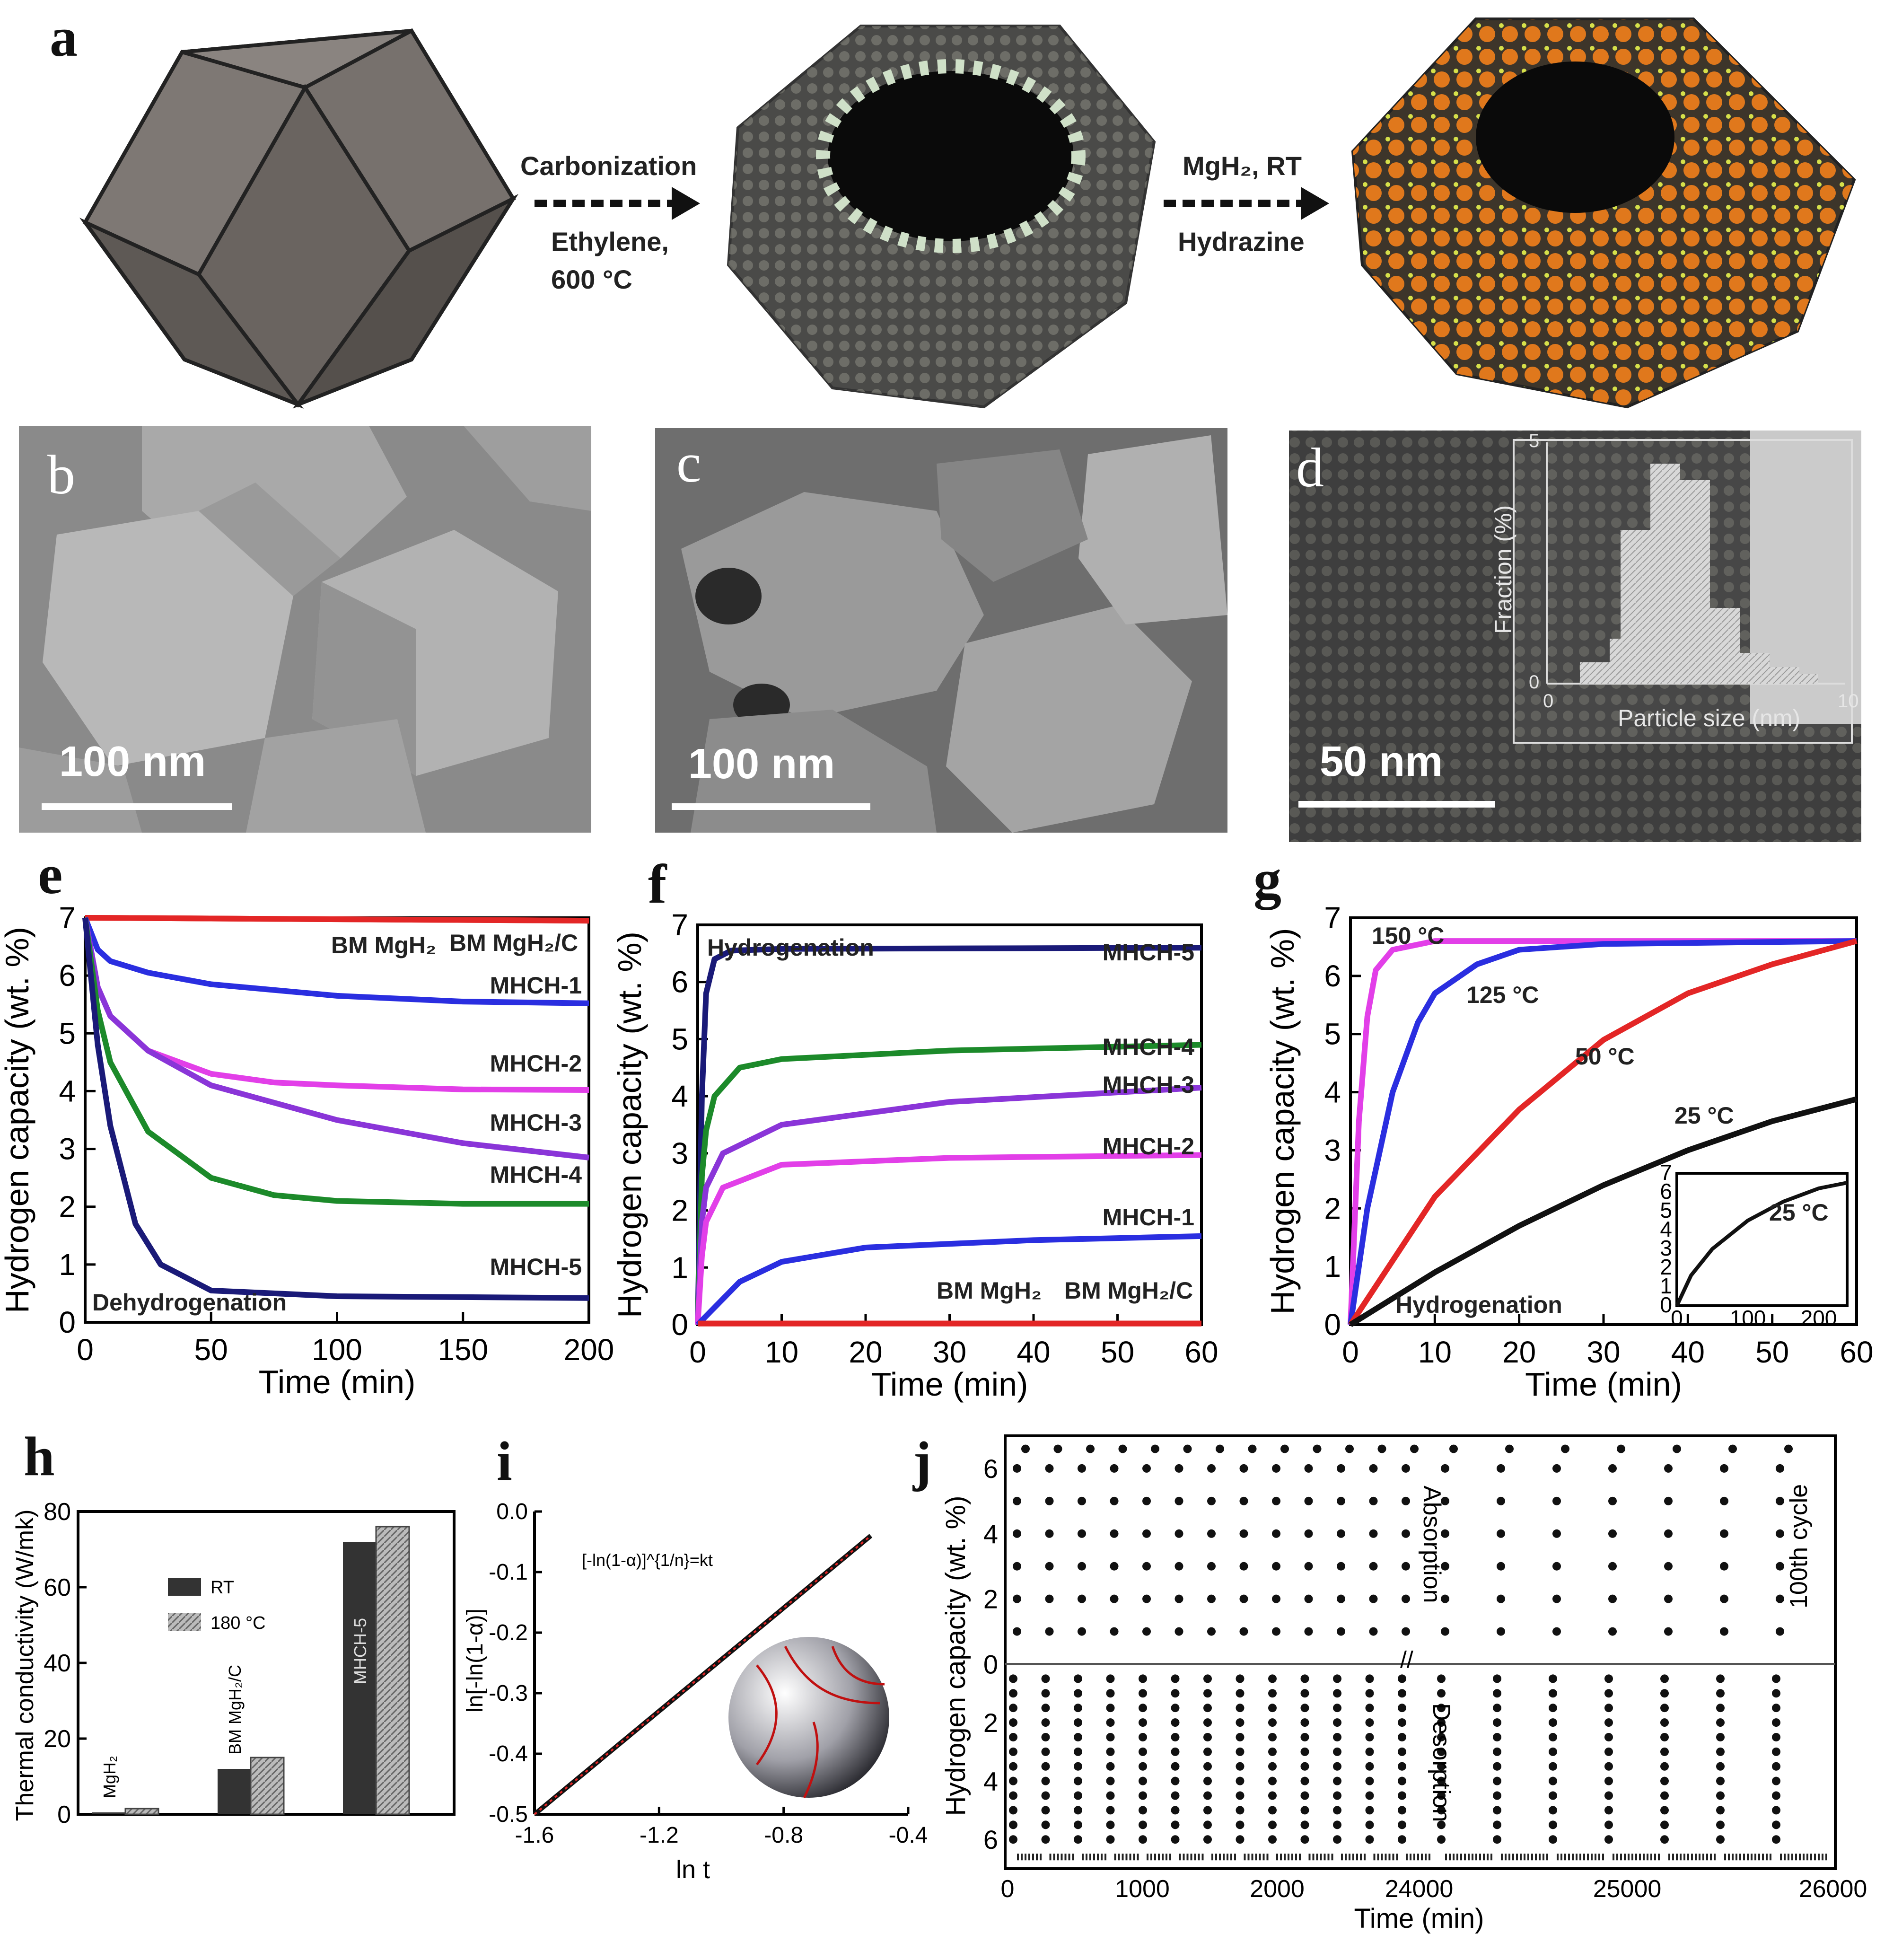 This screenshot has height=1960, width=1902. I want to click on axis-break: //, so click(1407, 1660).